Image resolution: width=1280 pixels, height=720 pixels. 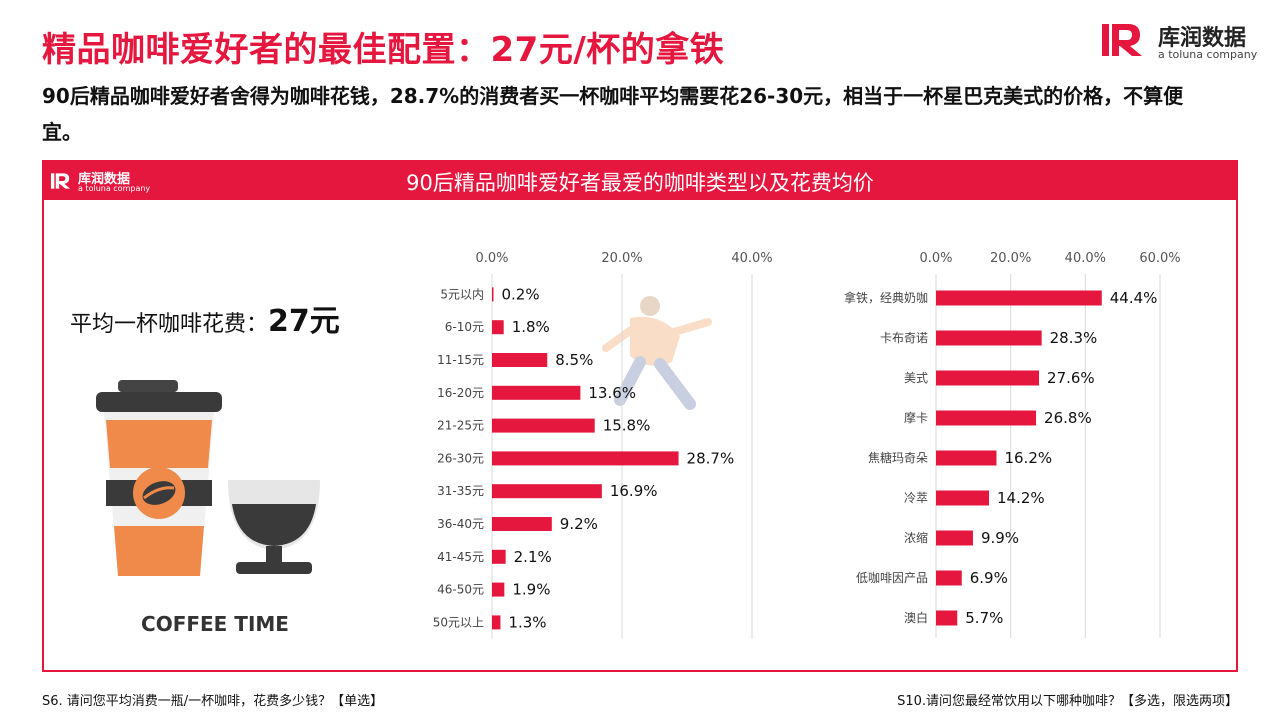 I want to click on category-label: 41-45元, so click(x=460, y=557).